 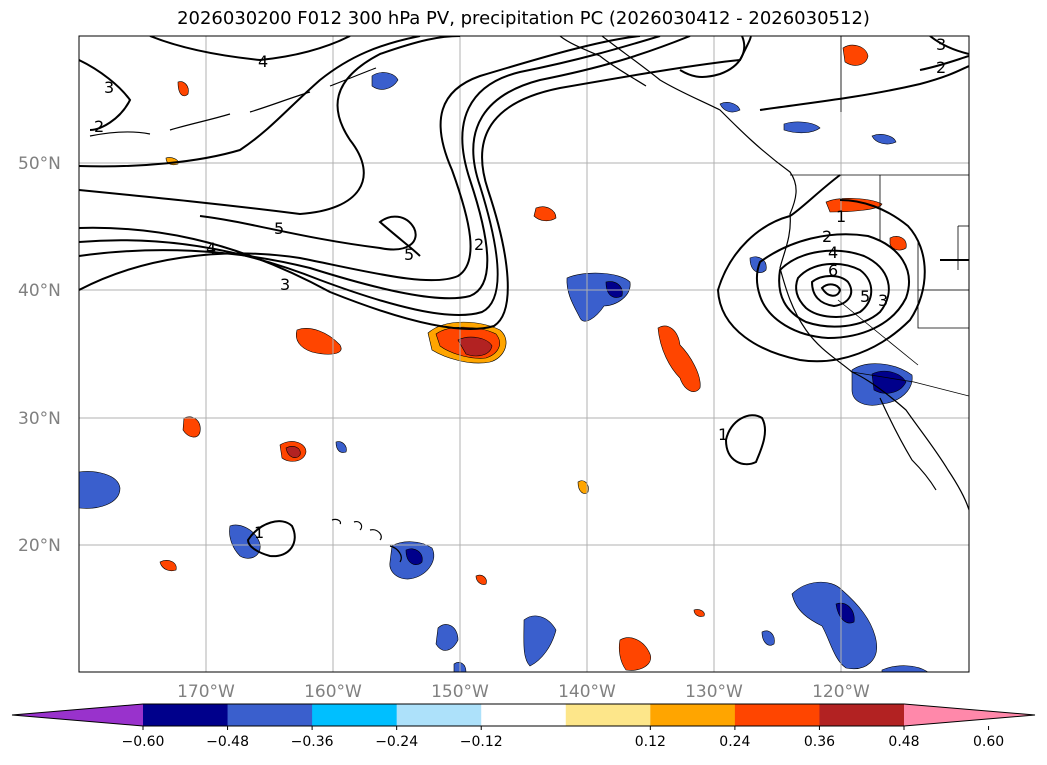 What do you see at coordinates (481, 742) in the screenshot?
I see `colorbar-tick-label: −0.12` at bounding box center [481, 742].